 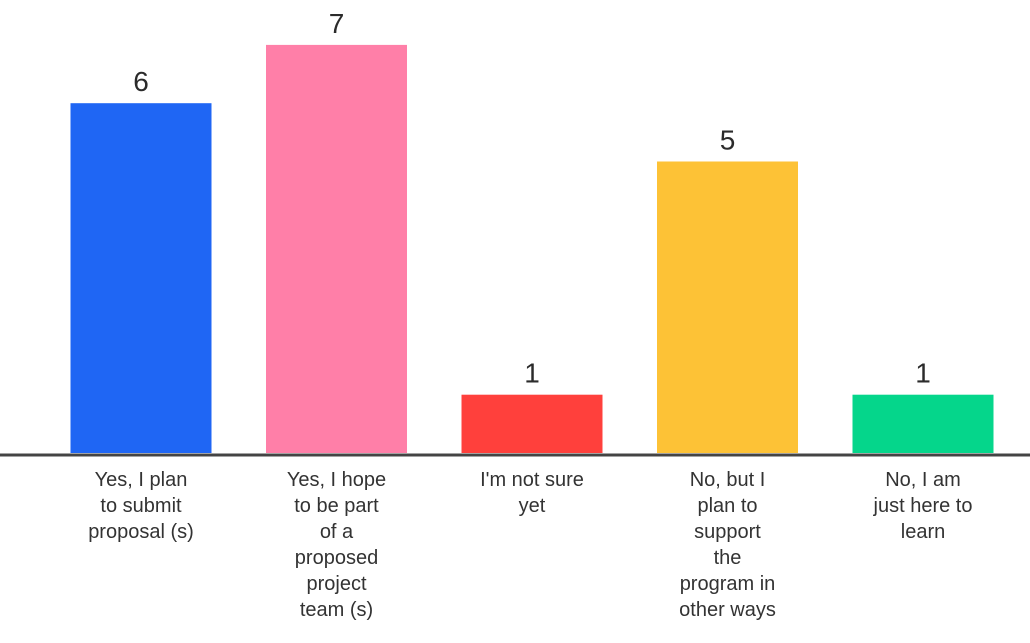 I want to click on category-label-line: No, but I, so click(x=728, y=480).